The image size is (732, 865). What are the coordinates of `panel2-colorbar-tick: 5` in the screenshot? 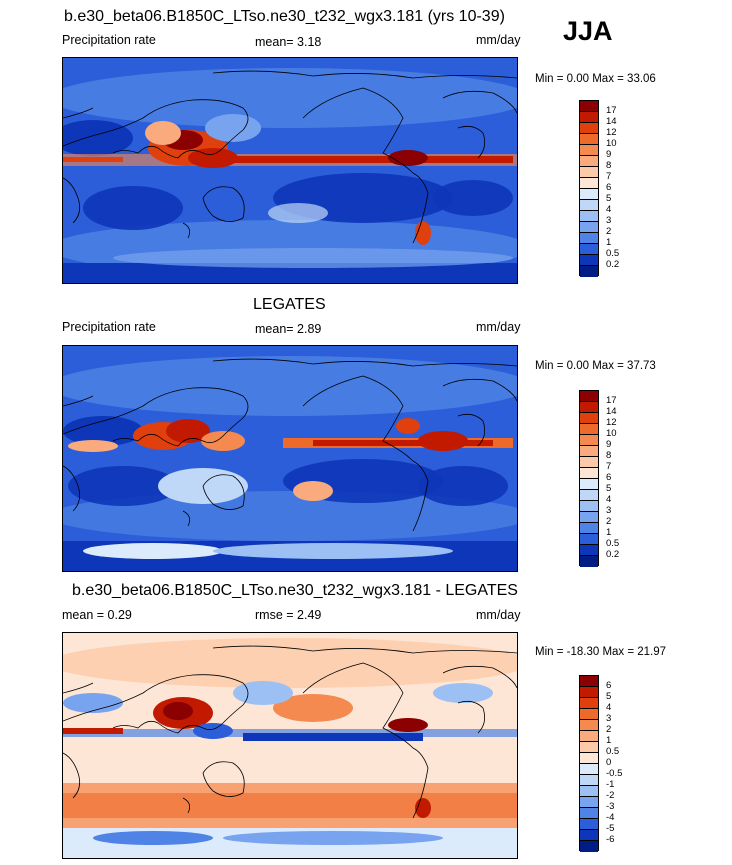 It's located at (609, 488).